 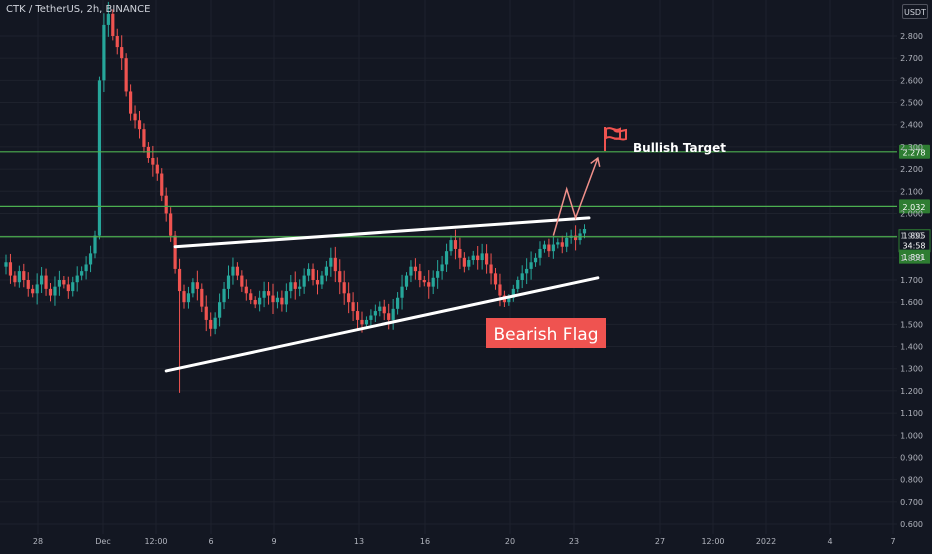 I want to click on y-tick-label: 2.000, so click(x=911, y=213).